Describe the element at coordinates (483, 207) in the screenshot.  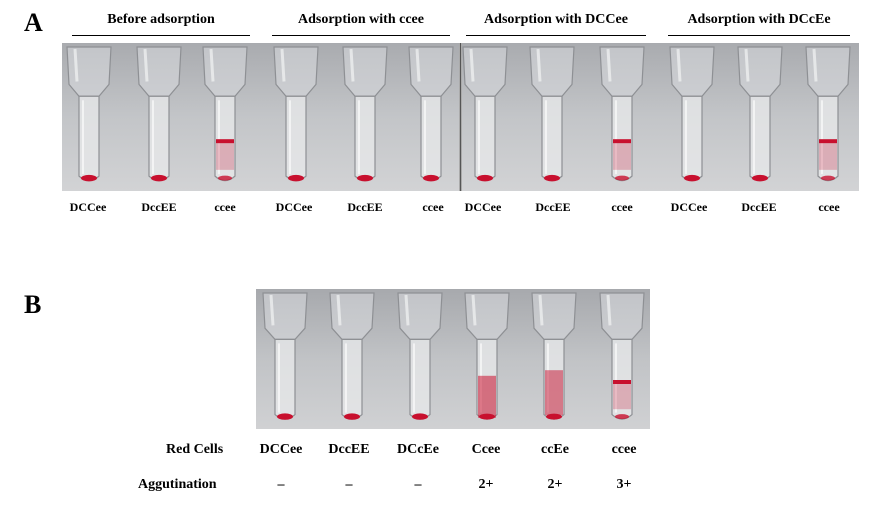
I see `tube-label-a7: DCCee` at that location.